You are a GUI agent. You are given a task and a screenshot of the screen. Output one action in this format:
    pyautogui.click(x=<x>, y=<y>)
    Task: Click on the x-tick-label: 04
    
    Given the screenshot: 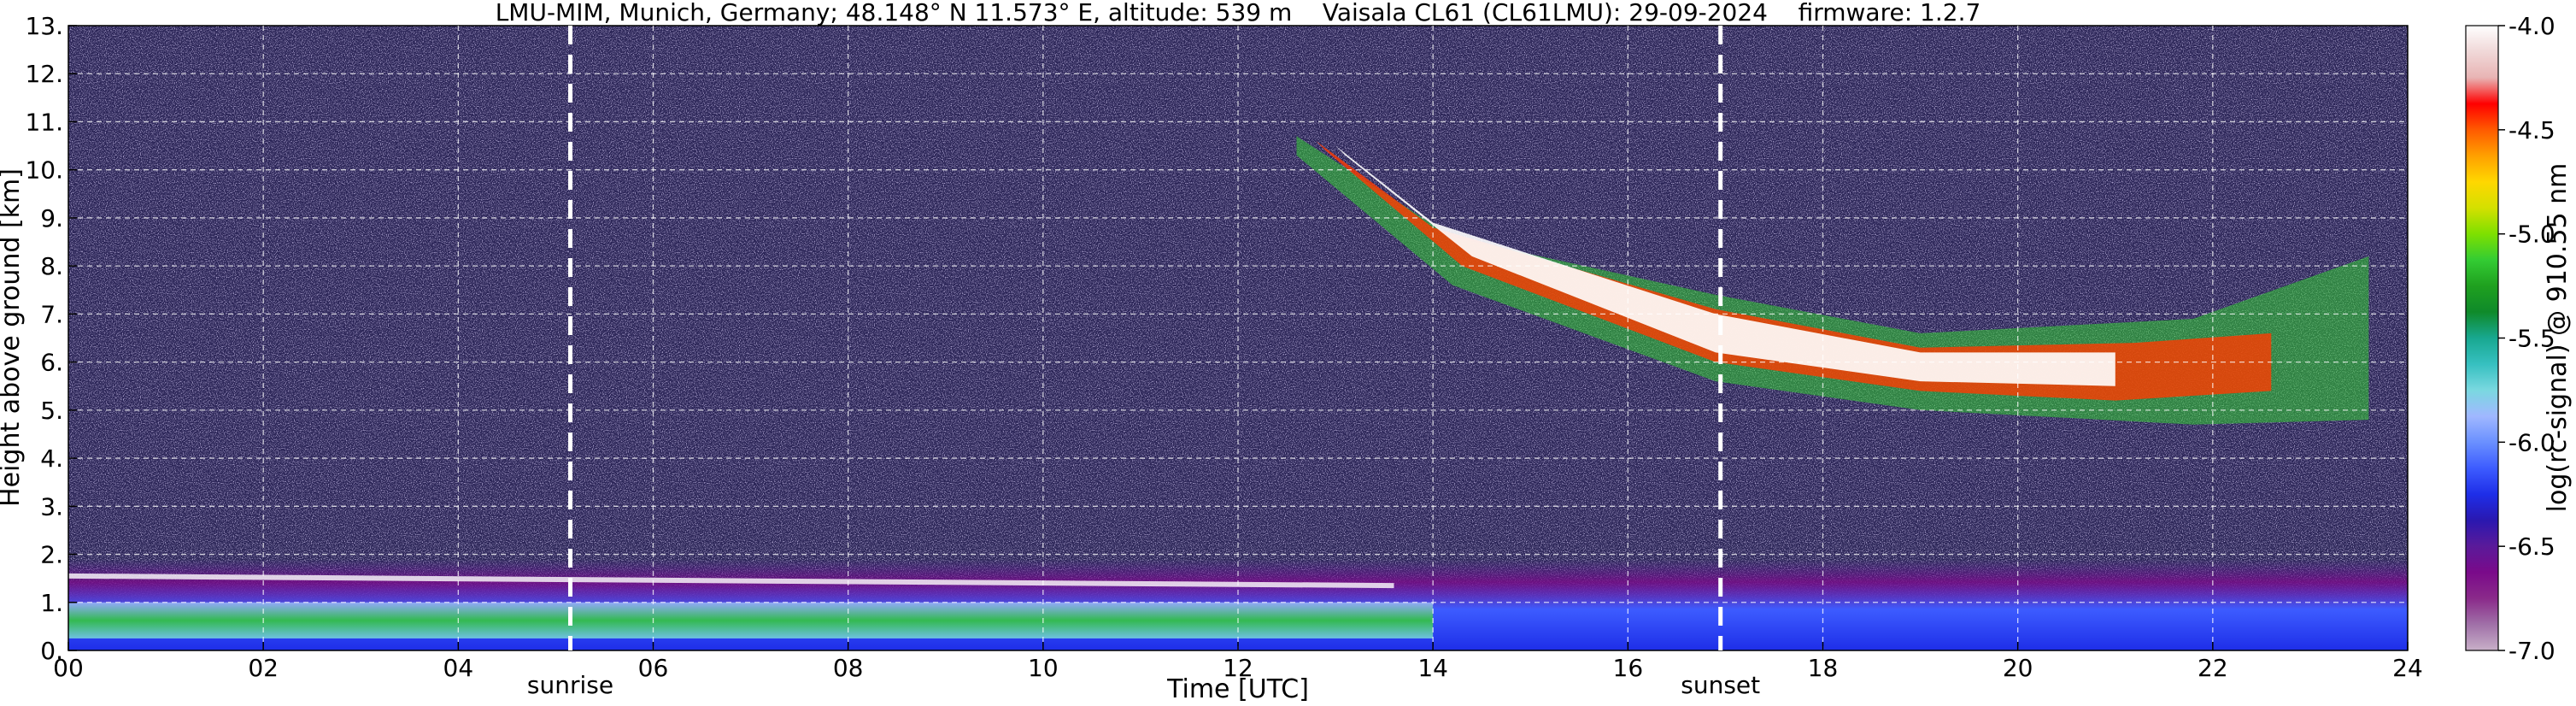 What is the action you would take?
    pyautogui.click(x=458, y=668)
    